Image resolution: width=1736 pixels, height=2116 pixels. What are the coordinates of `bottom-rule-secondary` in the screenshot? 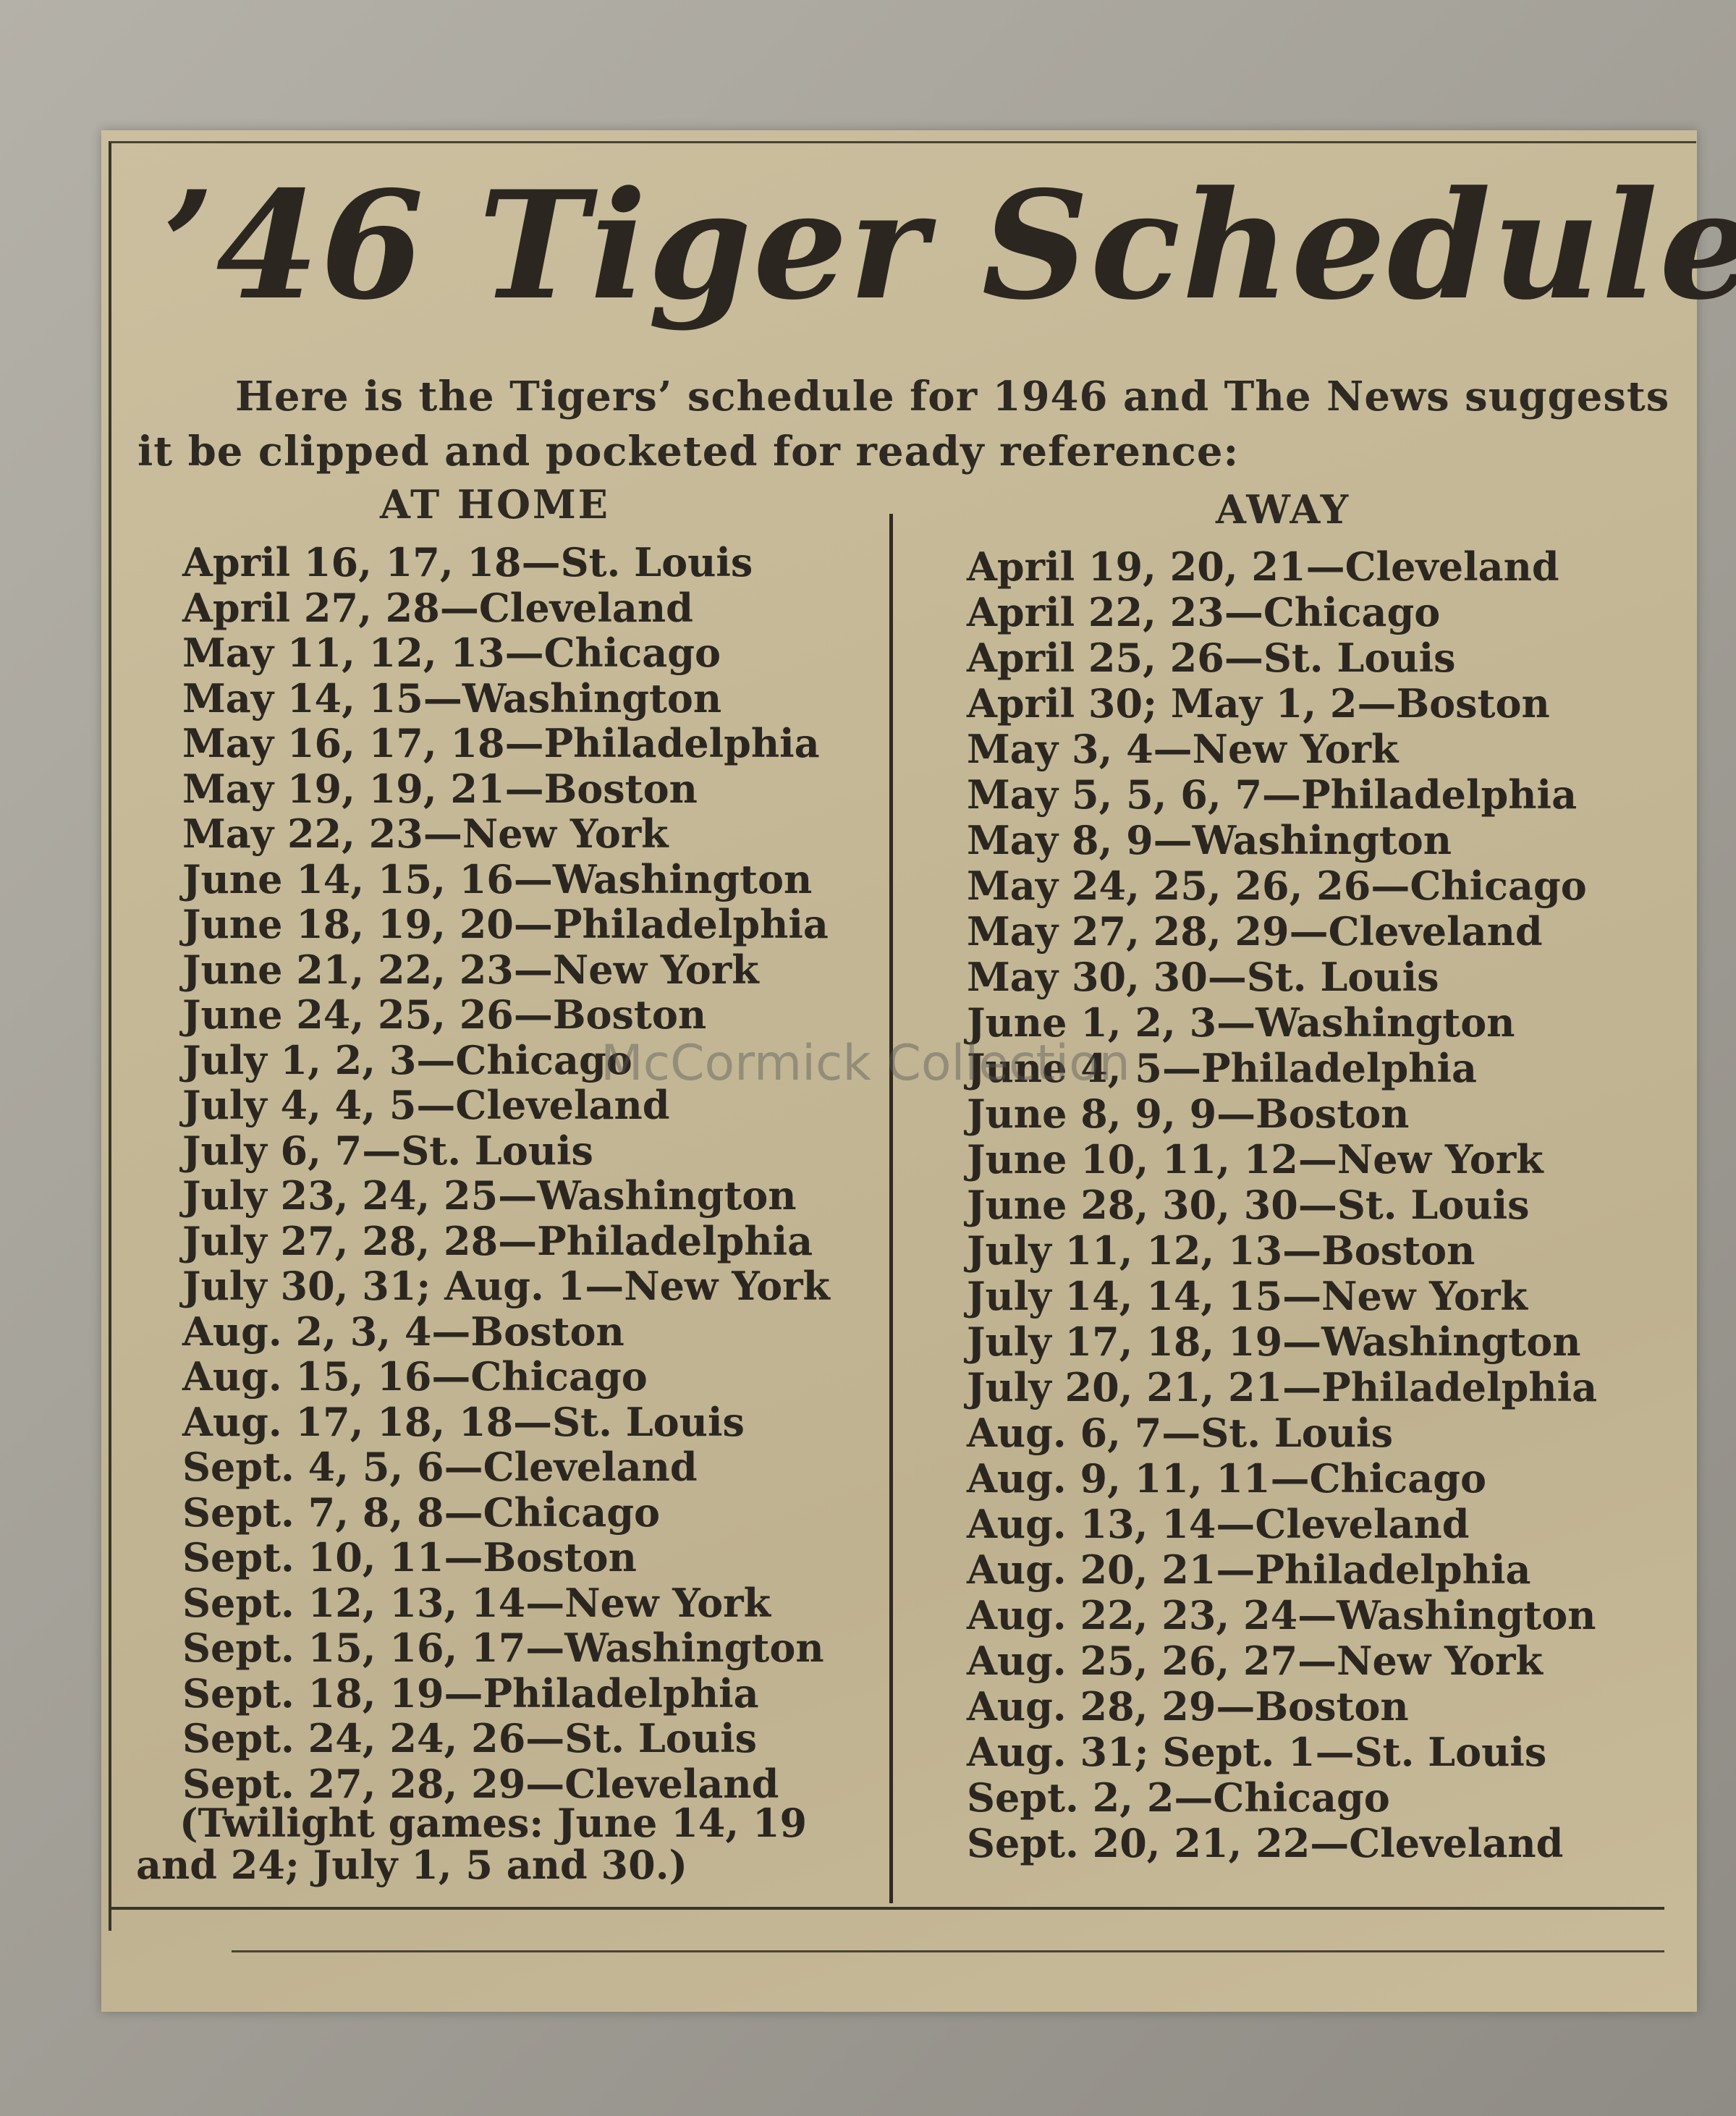 It's located at (948, 1951).